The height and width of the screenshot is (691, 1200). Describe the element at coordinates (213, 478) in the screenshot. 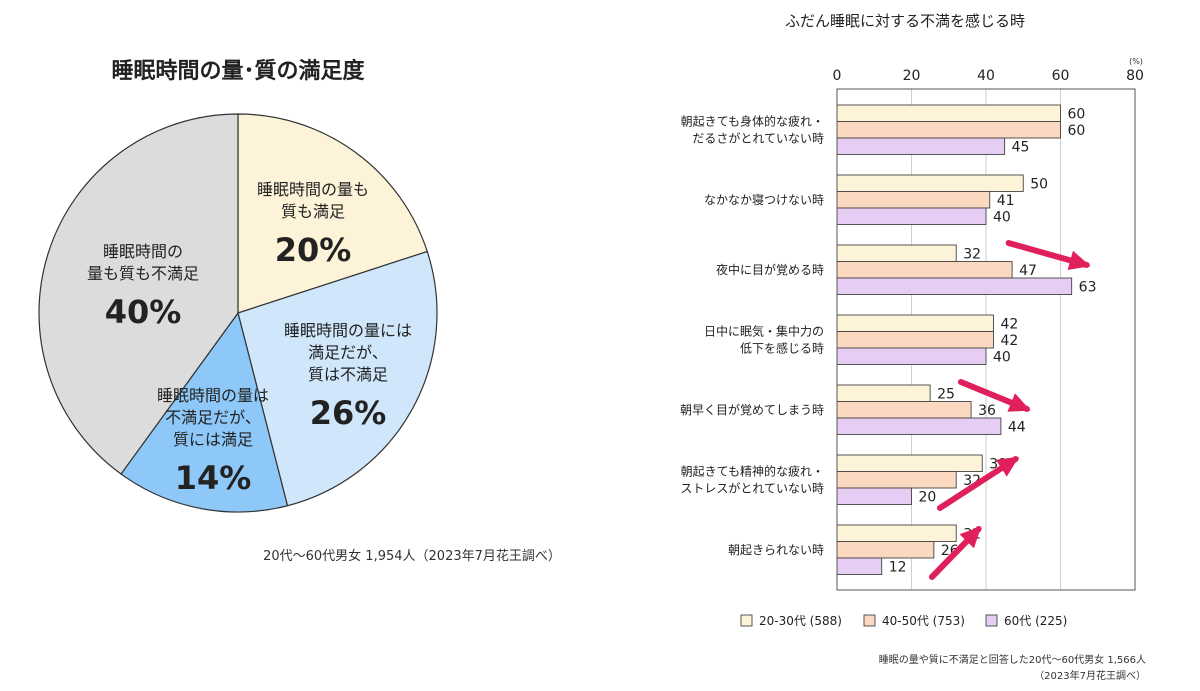

I see `pie-slice-value: 14%` at that location.